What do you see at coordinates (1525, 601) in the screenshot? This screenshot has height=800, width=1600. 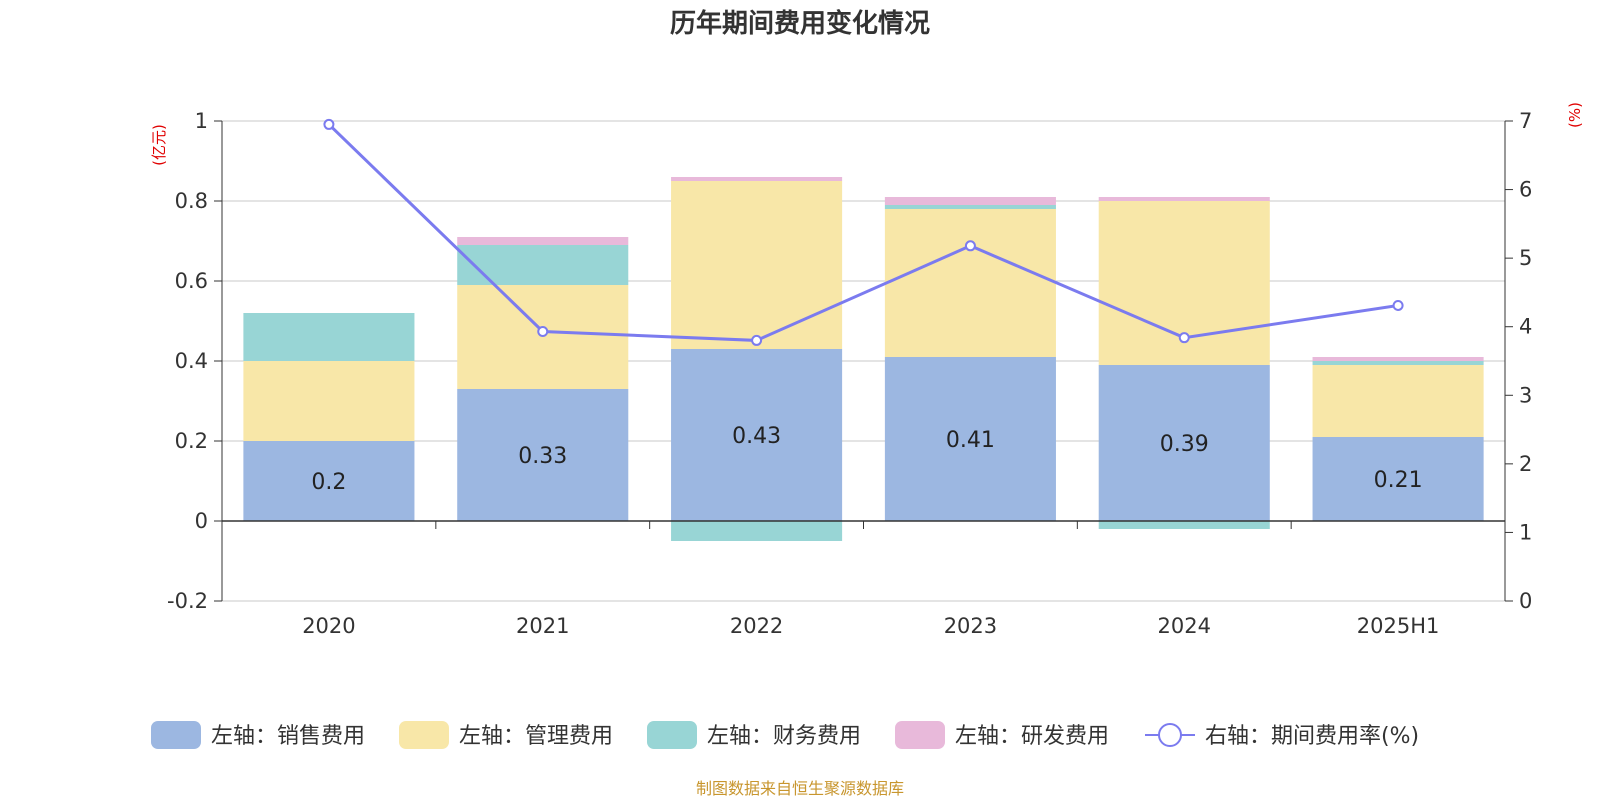 I see `right-axis-tick-label: 0` at bounding box center [1525, 601].